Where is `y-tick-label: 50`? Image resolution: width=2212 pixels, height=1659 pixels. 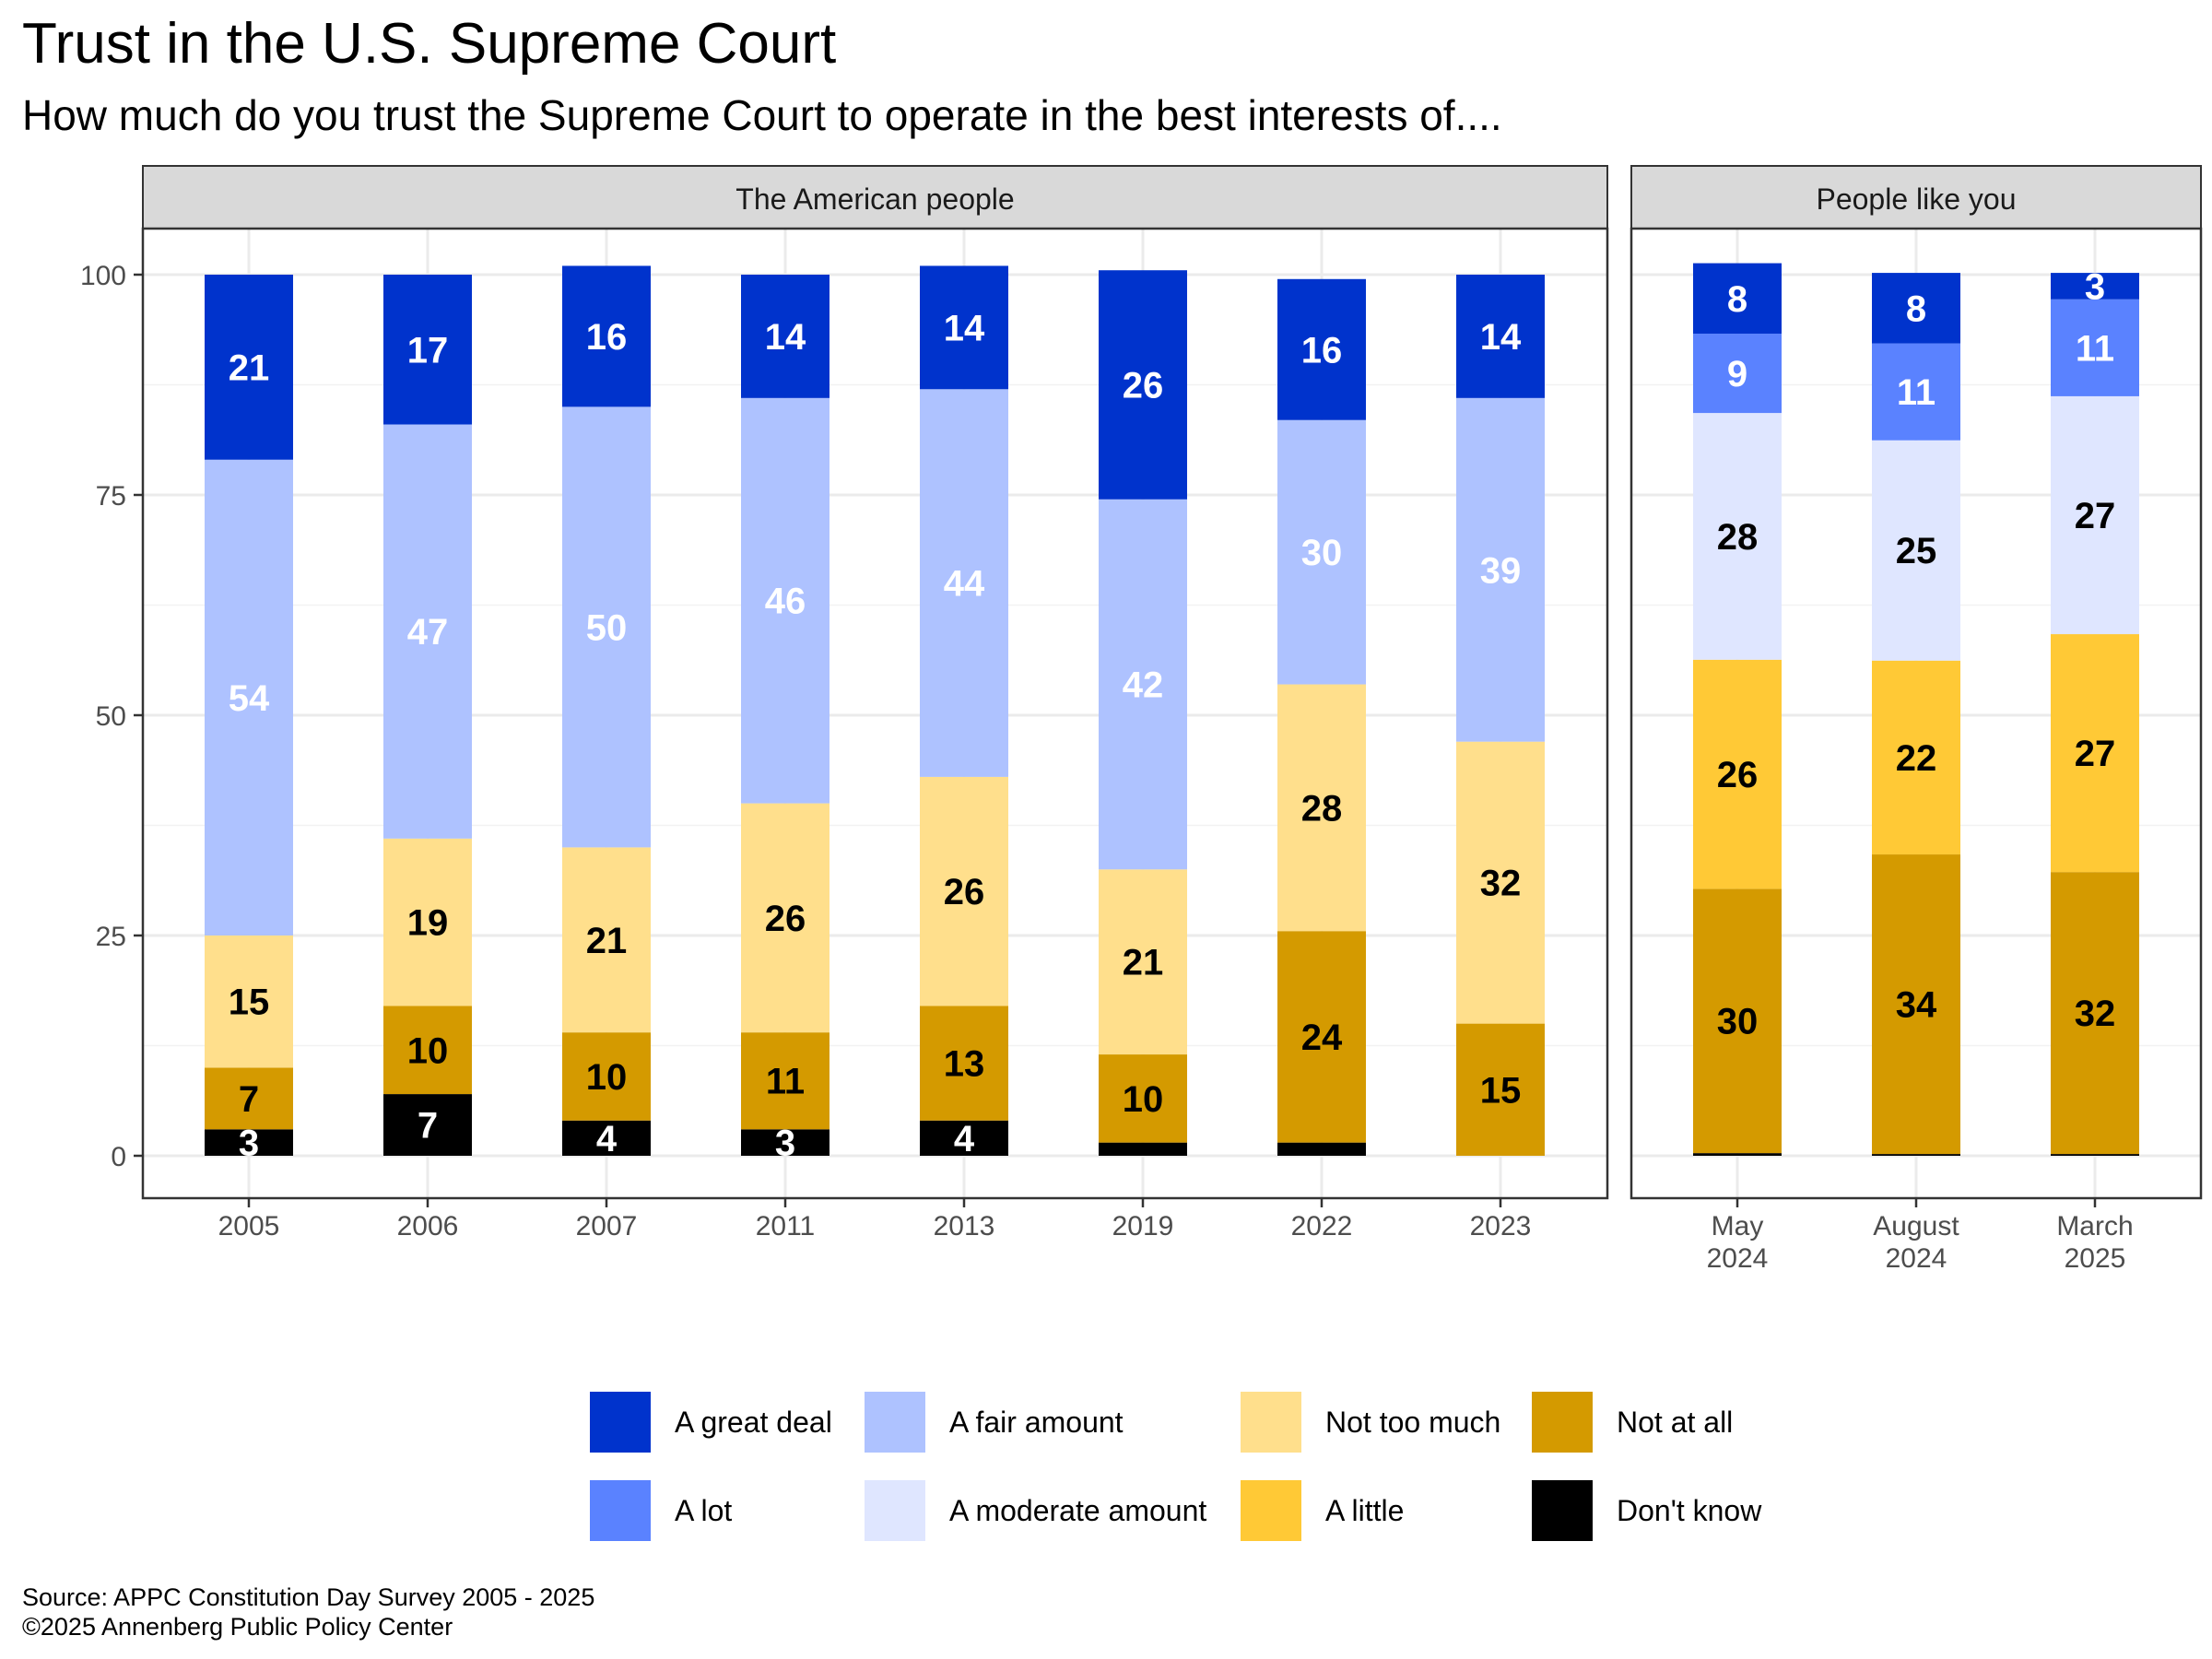 y-tick-label: 50 is located at coordinates (111, 716).